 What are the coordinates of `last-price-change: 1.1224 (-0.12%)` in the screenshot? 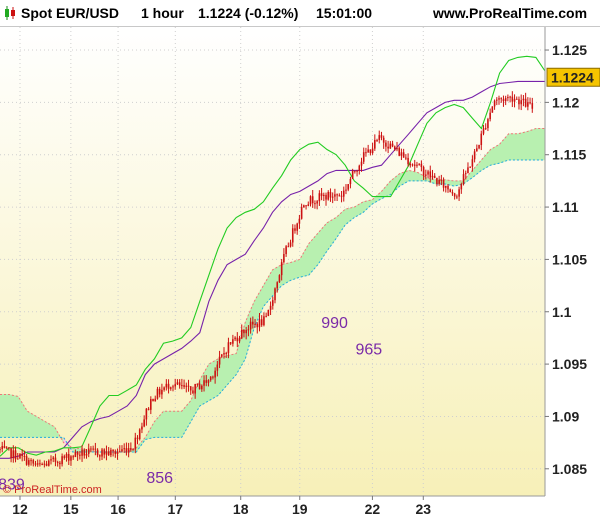 It's located at (248, 13).